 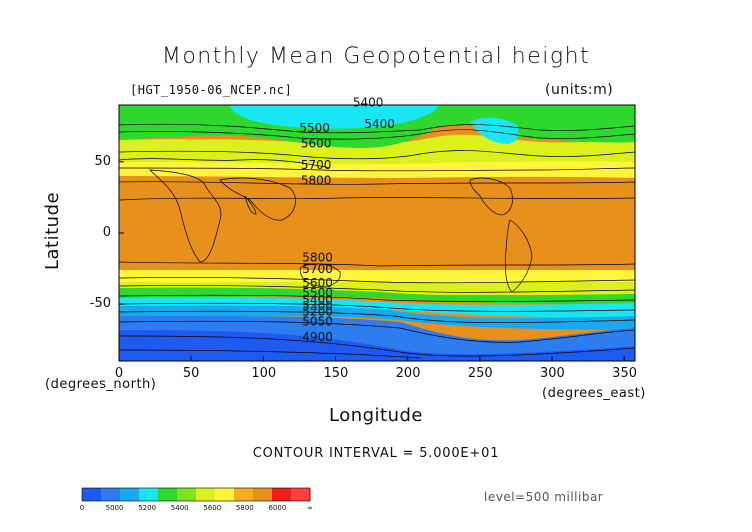 What do you see at coordinates (376, 453) in the screenshot?
I see `contour-interval: CONTOUR INTERVAL = 5.000E+01` at bounding box center [376, 453].